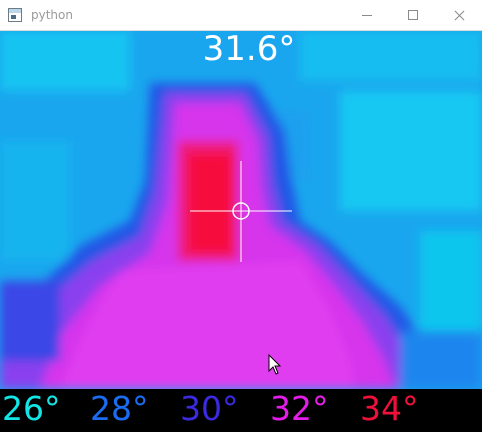 This screenshot has width=482, height=432. I want to click on close-icon, so click(459, 15).